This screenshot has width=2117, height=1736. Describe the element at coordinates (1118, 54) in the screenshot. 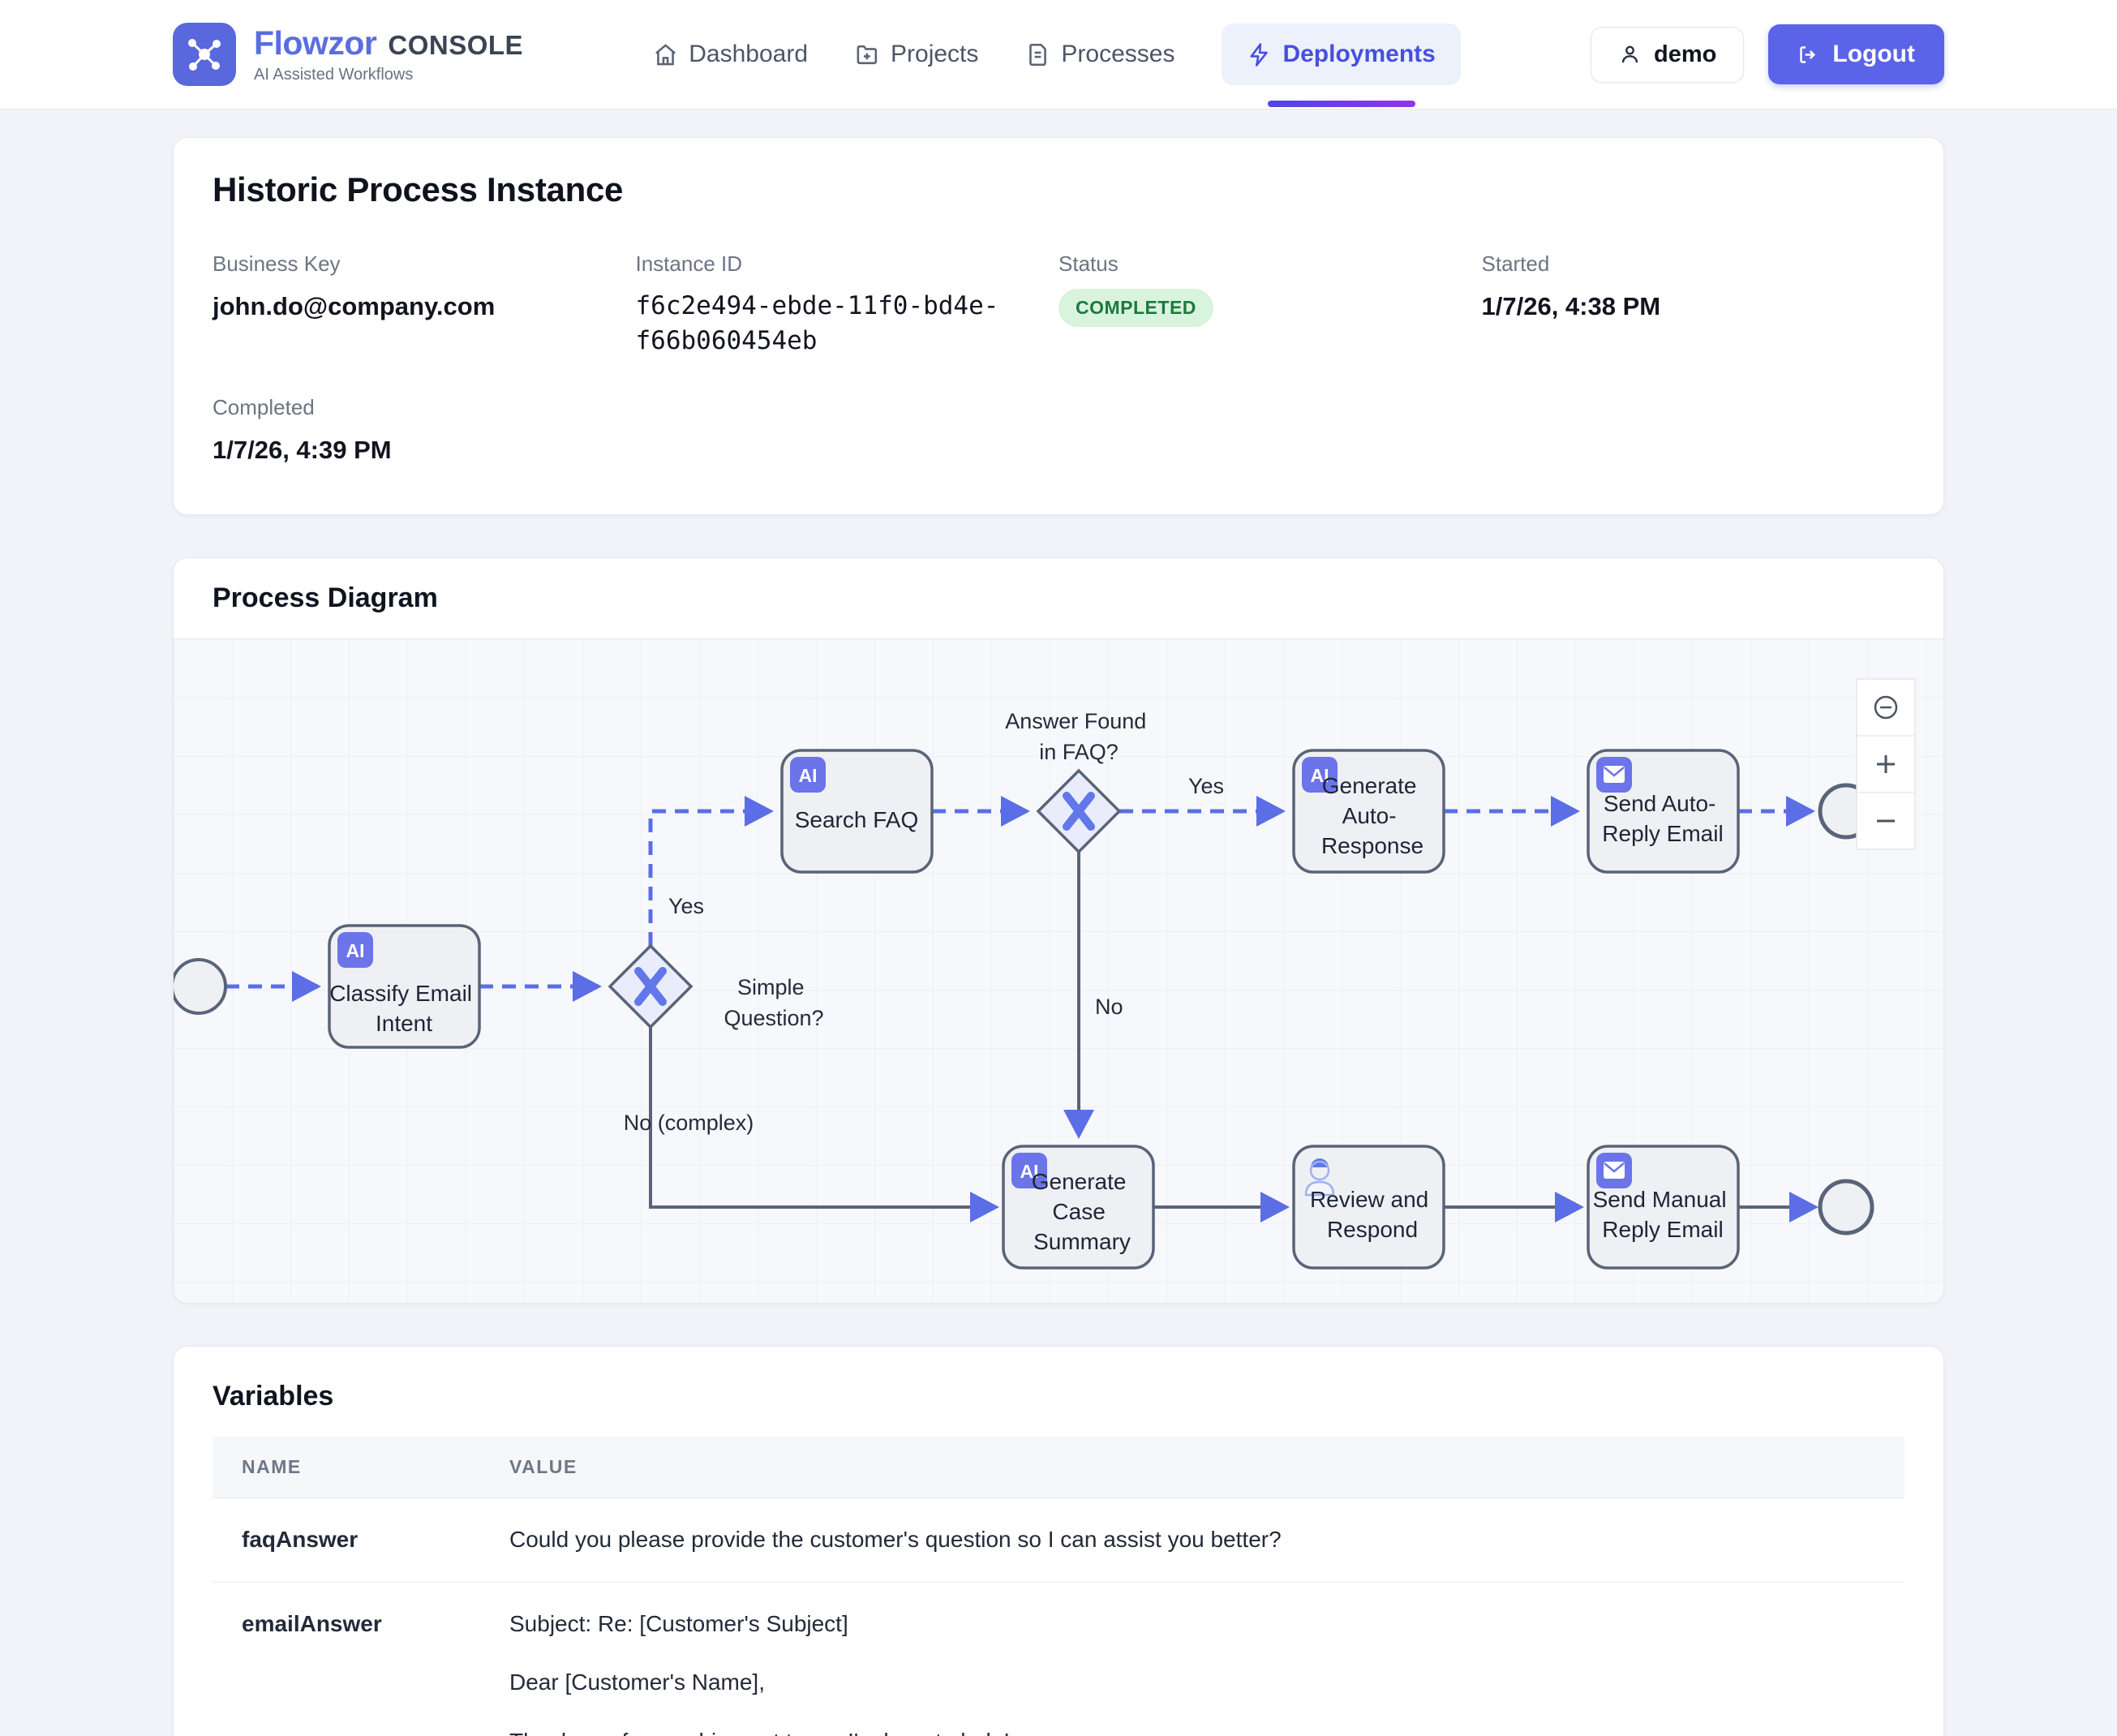

I see `nav-label: Processes` at that location.